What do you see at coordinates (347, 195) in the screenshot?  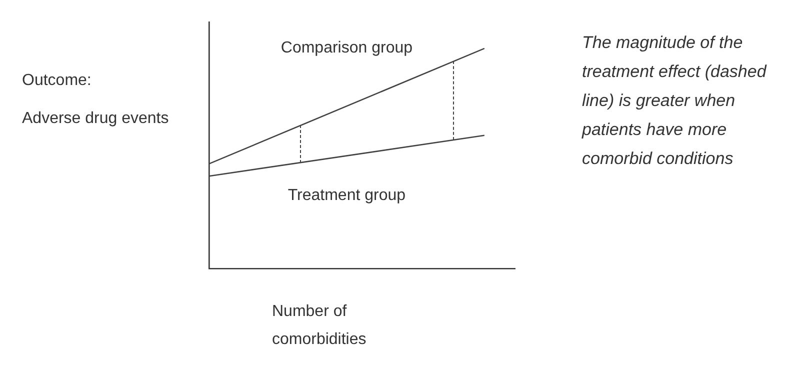 I see `series-label: Treatment group` at bounding box center [347, 195].